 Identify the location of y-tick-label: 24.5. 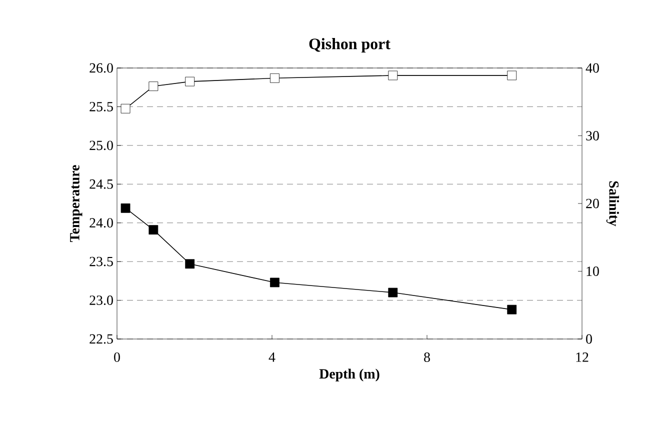
(101, 184).